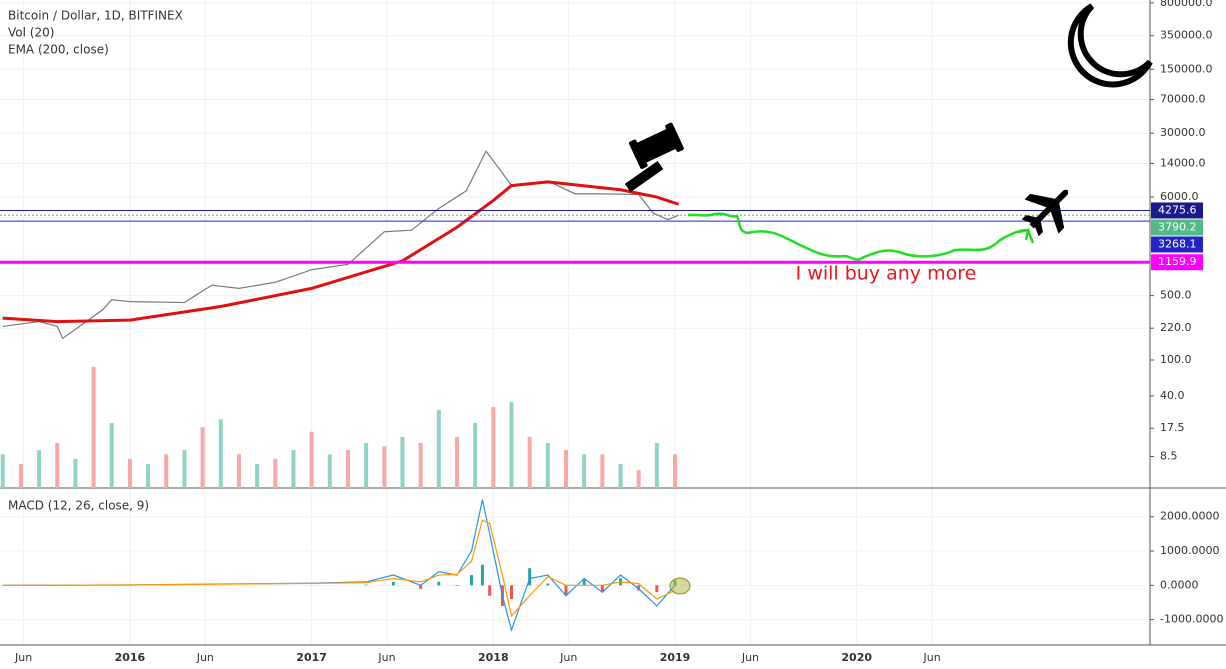 The image size is (1226, 669). What do you see at coordinates (1023, 234) in the screenshot?
I see `projection-arrow` at bounding box center [1023, 234].